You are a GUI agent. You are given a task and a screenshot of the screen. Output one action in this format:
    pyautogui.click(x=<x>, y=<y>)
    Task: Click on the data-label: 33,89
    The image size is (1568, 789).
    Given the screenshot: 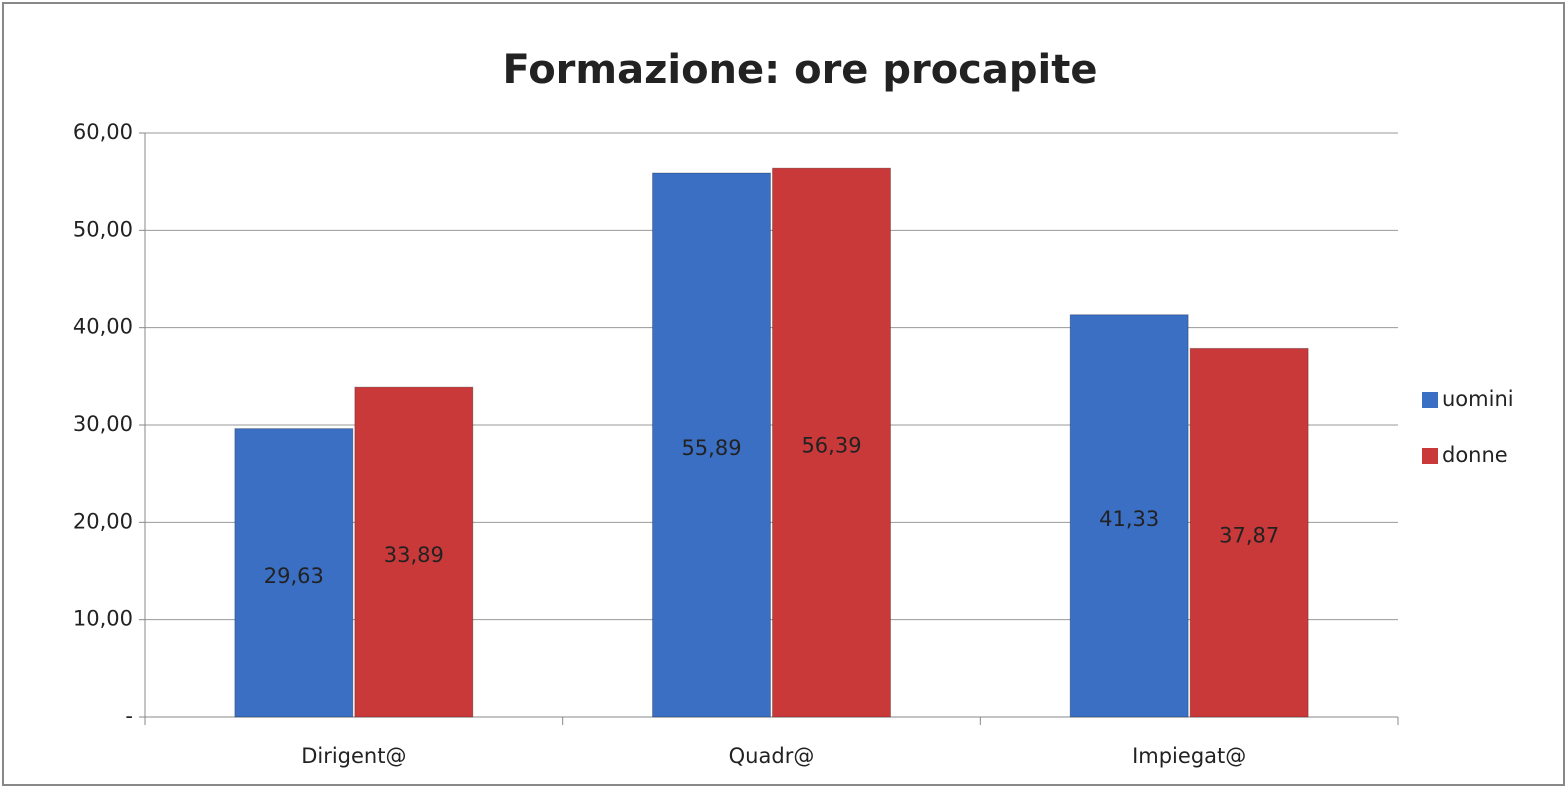 What is the action you would take?
    pyautogui.click(x=414, y=555)
    